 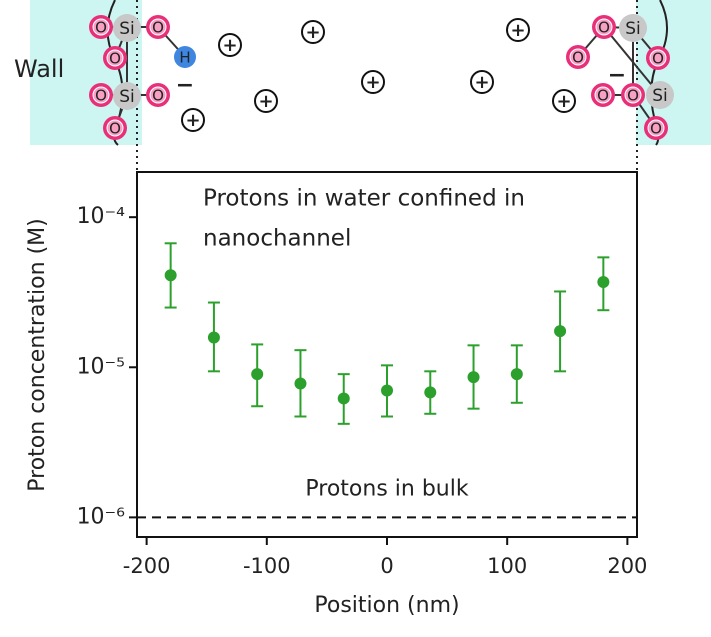 What do you see at coordinates (386, 566) in the screenshot?
I see `x-tick-label: 0` at bounding box center [386, 566].